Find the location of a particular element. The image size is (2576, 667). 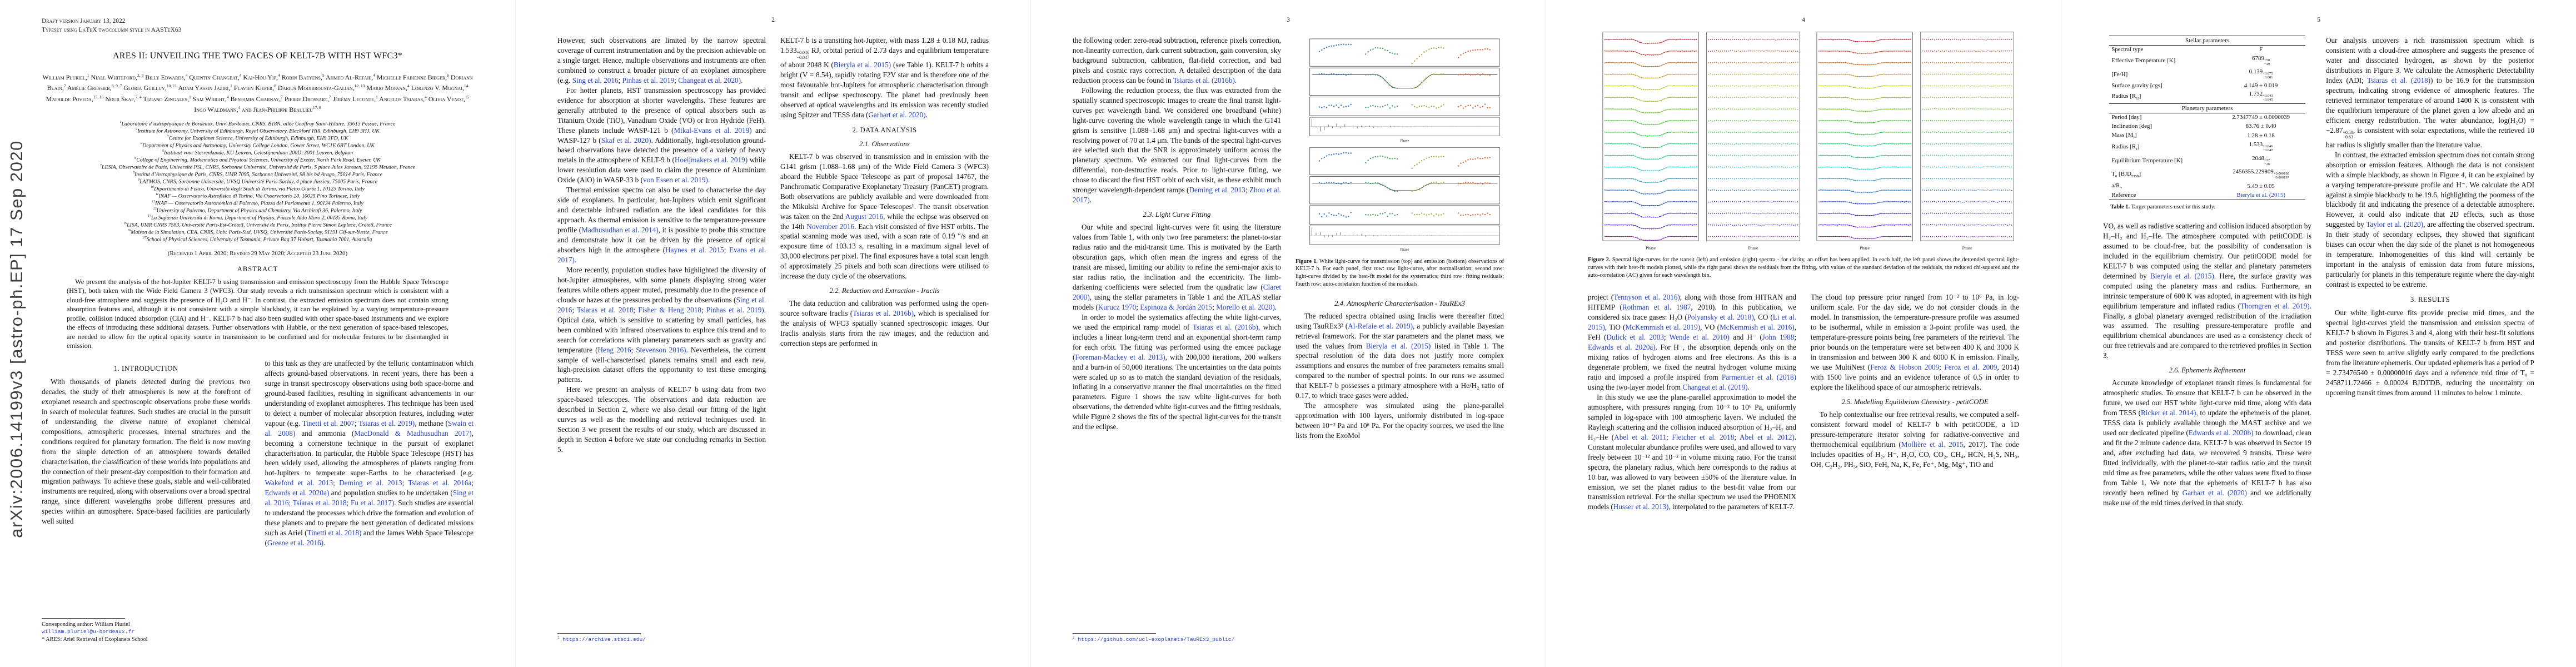

citation: Madhusudhan et al. 2014) is located at coordinates (620, 230).